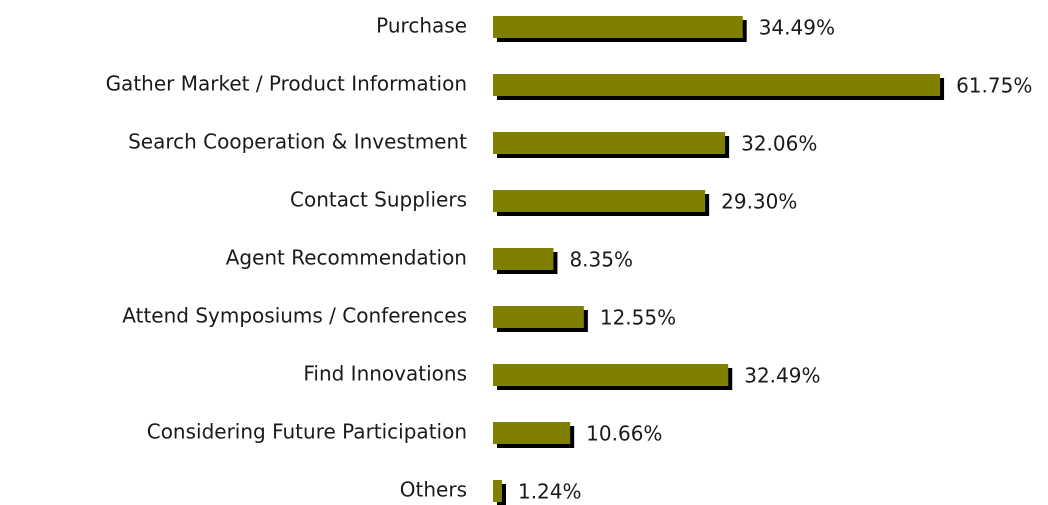 Image resolution: width=1048 pixels, height=505 pixels. Describe the element at coordinates (994, 86) in the screenshot. I see `value-label: 61.75%` at that location.